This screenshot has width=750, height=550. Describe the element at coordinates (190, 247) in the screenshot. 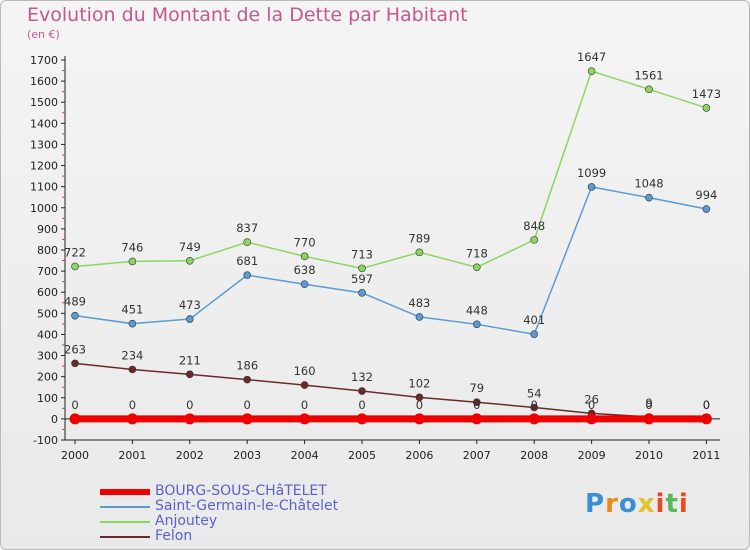

I see `data-label: 749` at that location.